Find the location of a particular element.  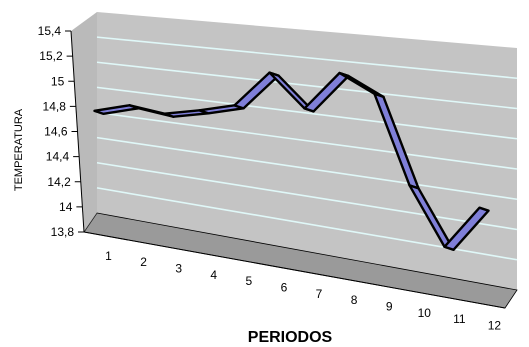

y-axis-ticks: 13,8 14 14,2 14,4 14,6 14,8 15 15,2 15,4 is located at coordinates (61, 131).